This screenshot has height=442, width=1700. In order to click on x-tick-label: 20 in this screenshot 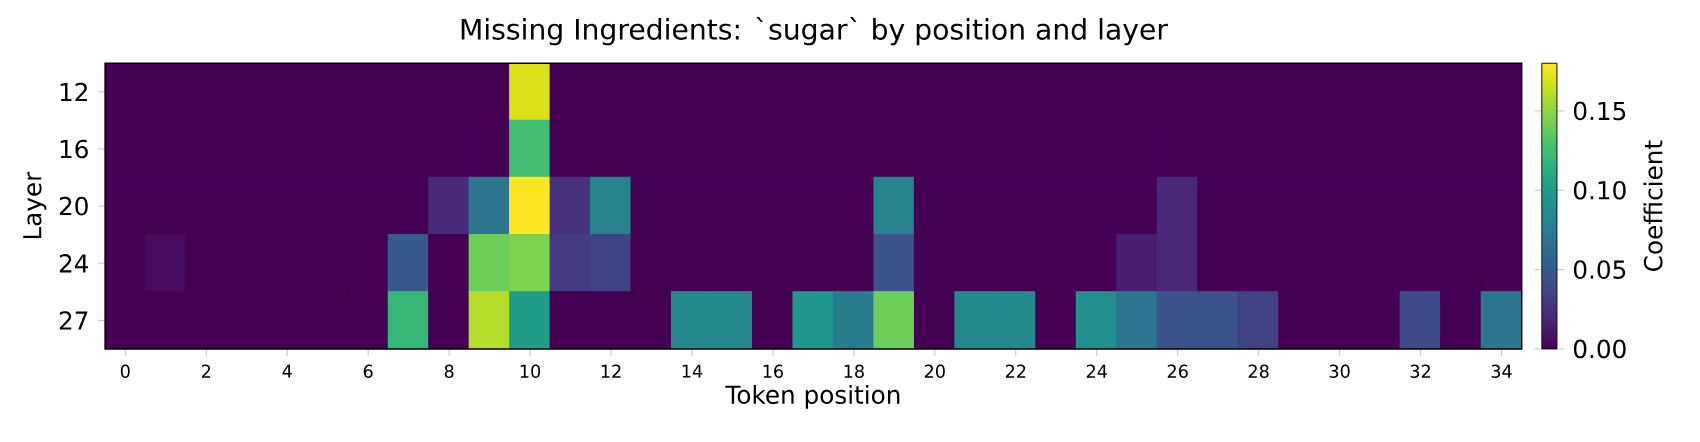, I will do `click(934, 371)`.